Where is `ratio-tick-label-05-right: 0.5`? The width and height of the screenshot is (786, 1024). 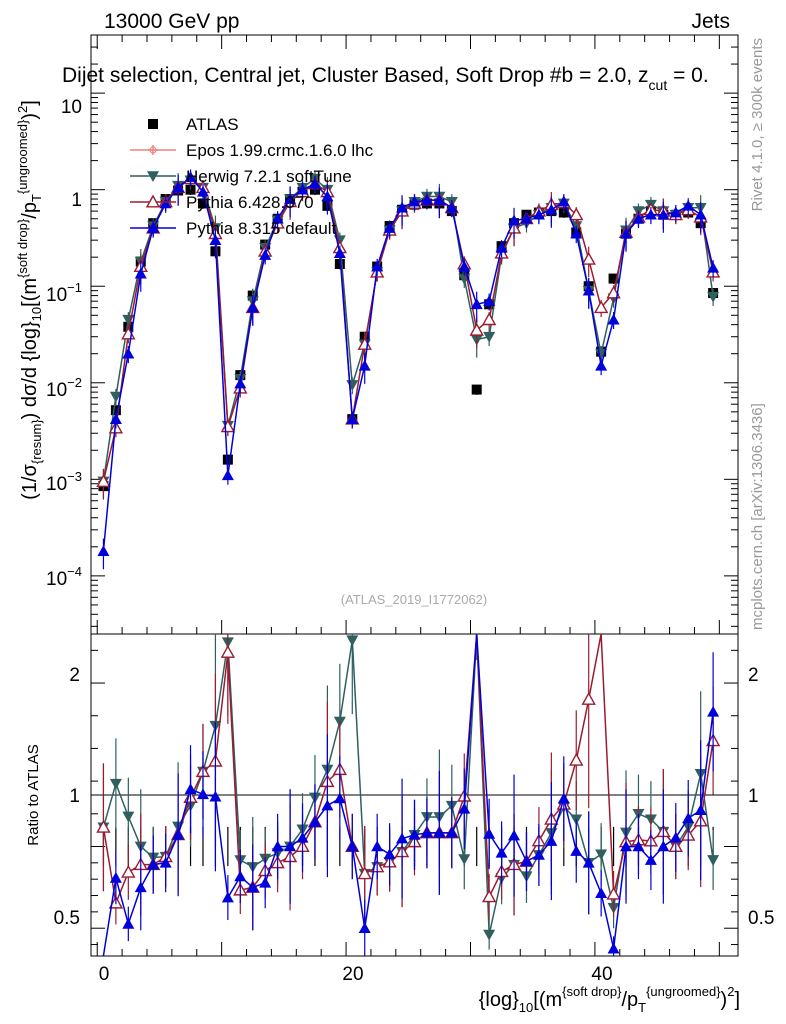 ratio-tick-label-05-right: 0.5 is located at coordinates (761, 918).